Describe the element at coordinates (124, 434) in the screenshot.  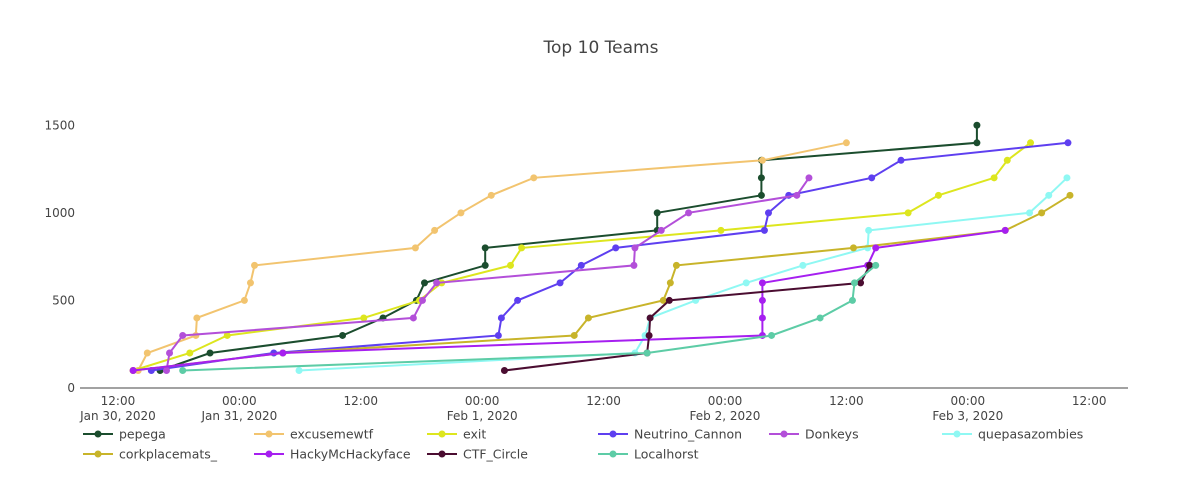
I see `legend-item-pepega: pepega` at that location.